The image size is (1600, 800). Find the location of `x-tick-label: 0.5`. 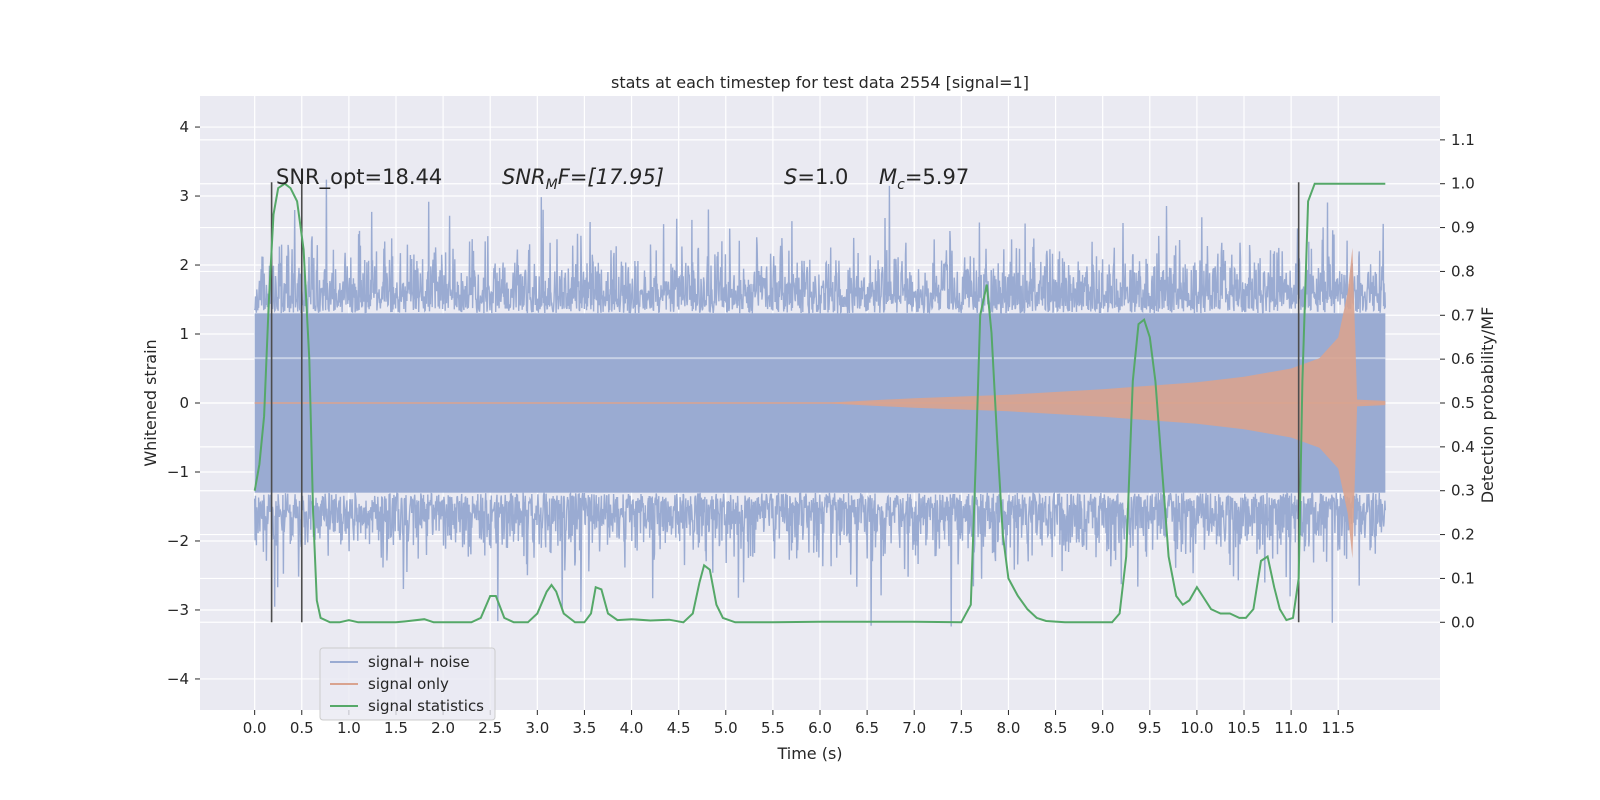

x-tick-label: 0.5 is located at coordinates (302, 728).